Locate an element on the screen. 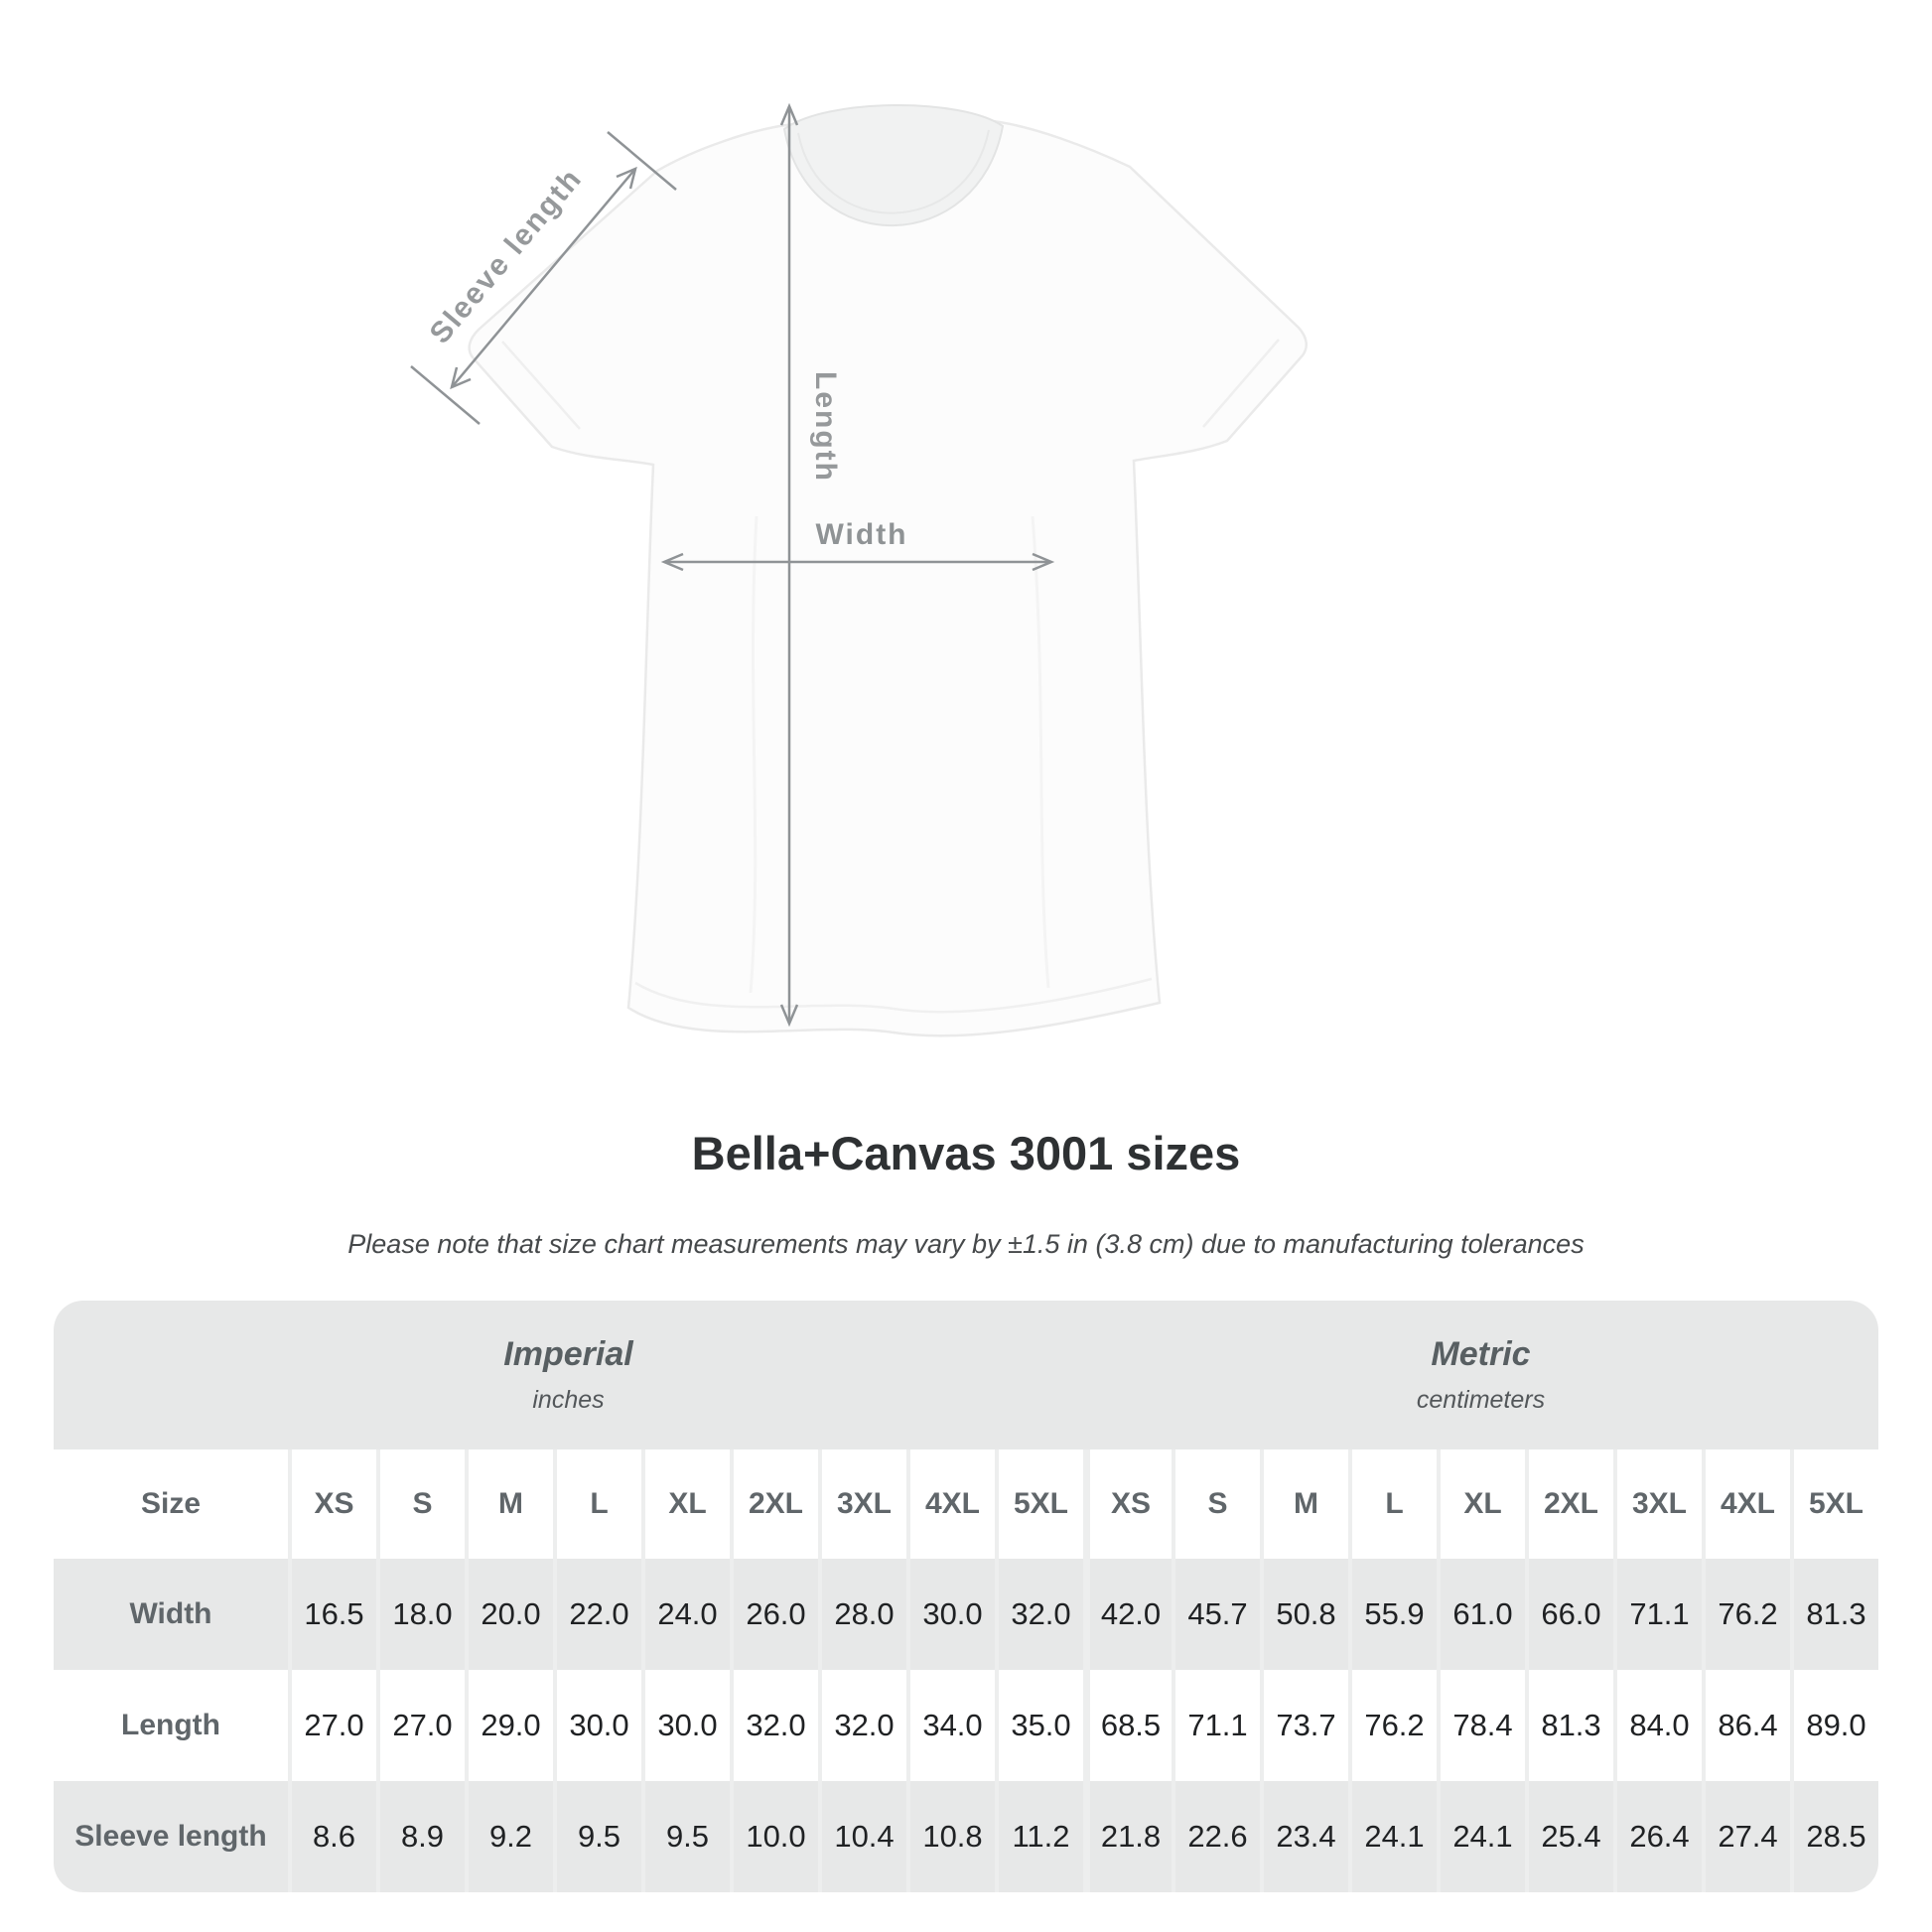 The image size is (1932, 1932). table-cell-metric: 23.4 is located at coordinates (1304, 1836).